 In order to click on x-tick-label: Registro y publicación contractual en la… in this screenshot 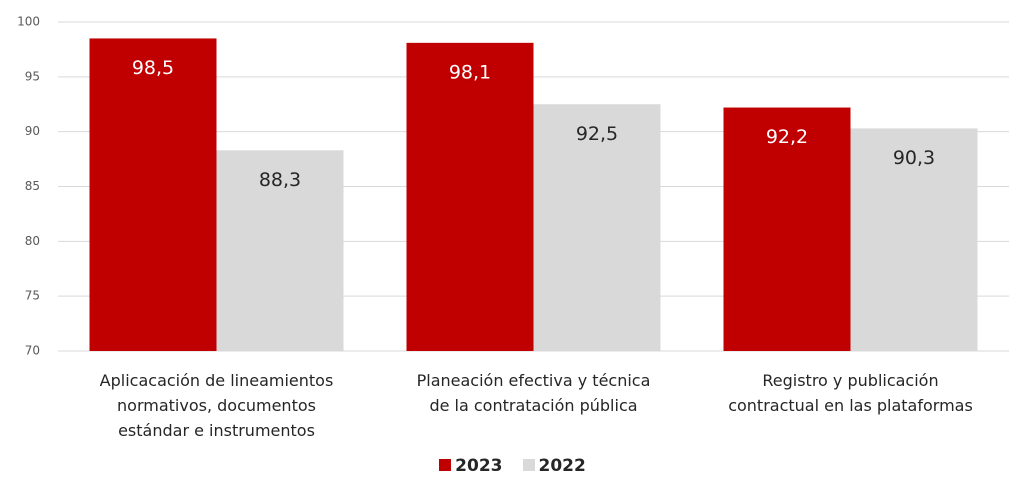, I will do `click(850, 393)`.